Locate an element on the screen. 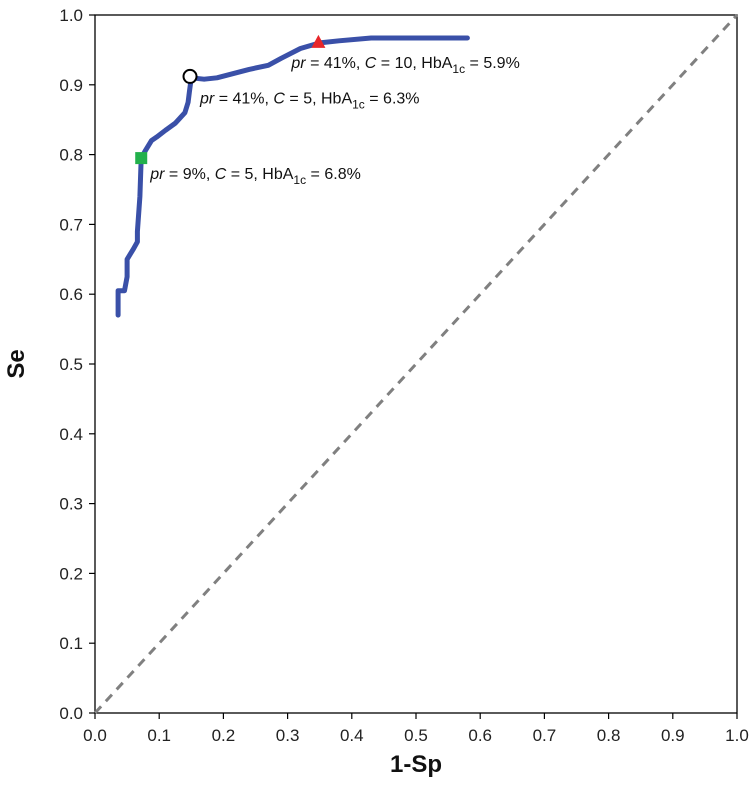  y-tick-label: 0.0 is located at coordinates (71, 713).